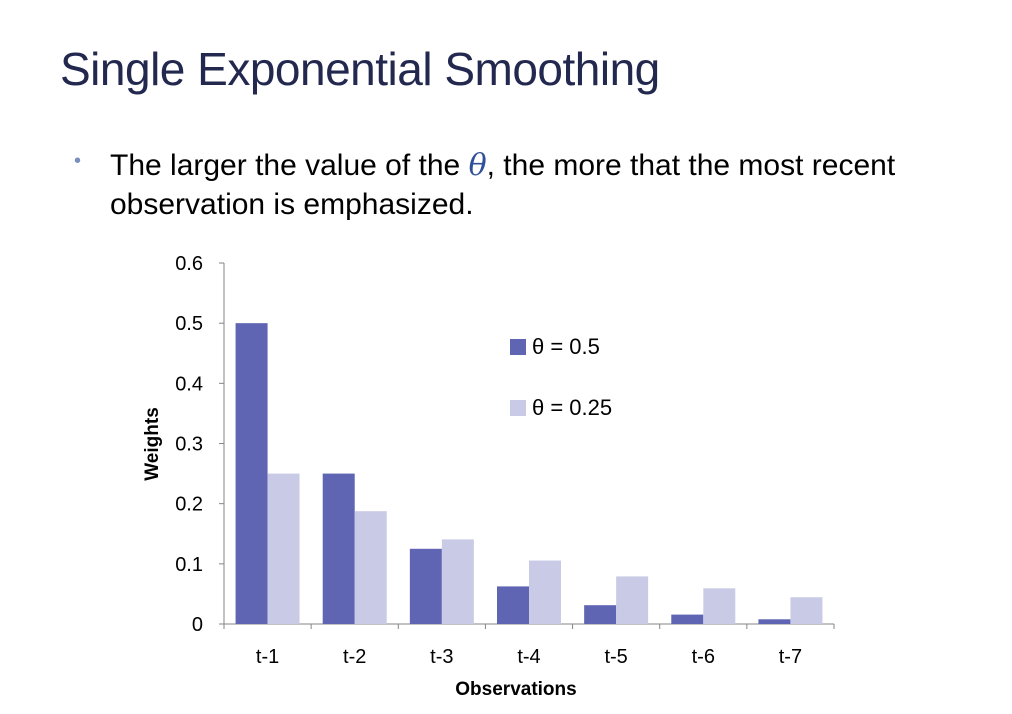  I want to click on x-tick-label: t-3, so click(441, 657).